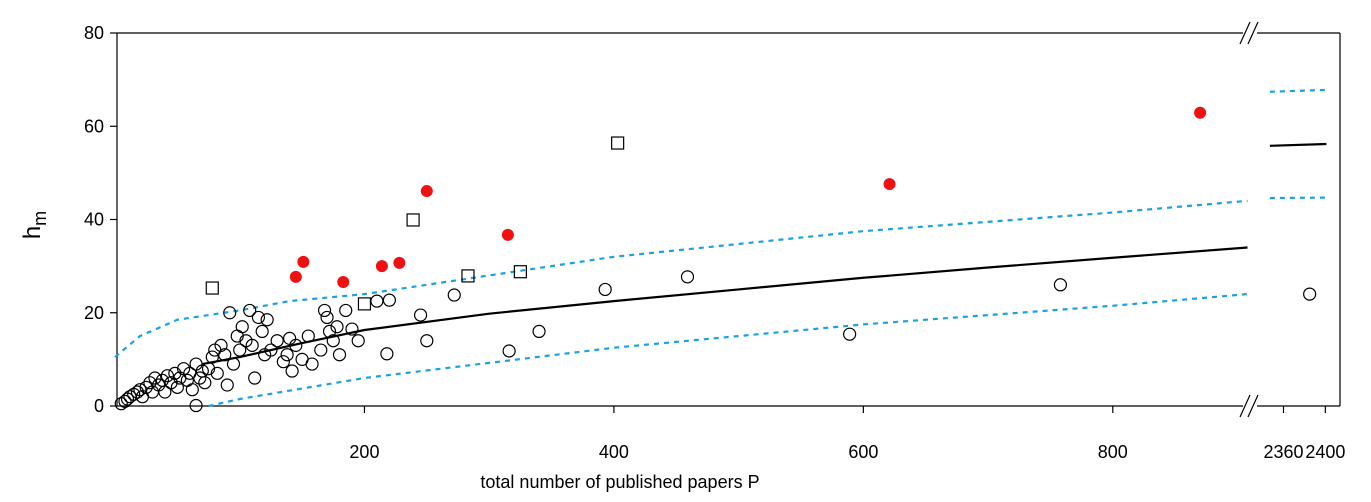 This screenshot has height=502, width=1371. Describe the element at coordinates (619, 482) in the screenshot. I see `x-axis-label: total number of published papers P` at that location.